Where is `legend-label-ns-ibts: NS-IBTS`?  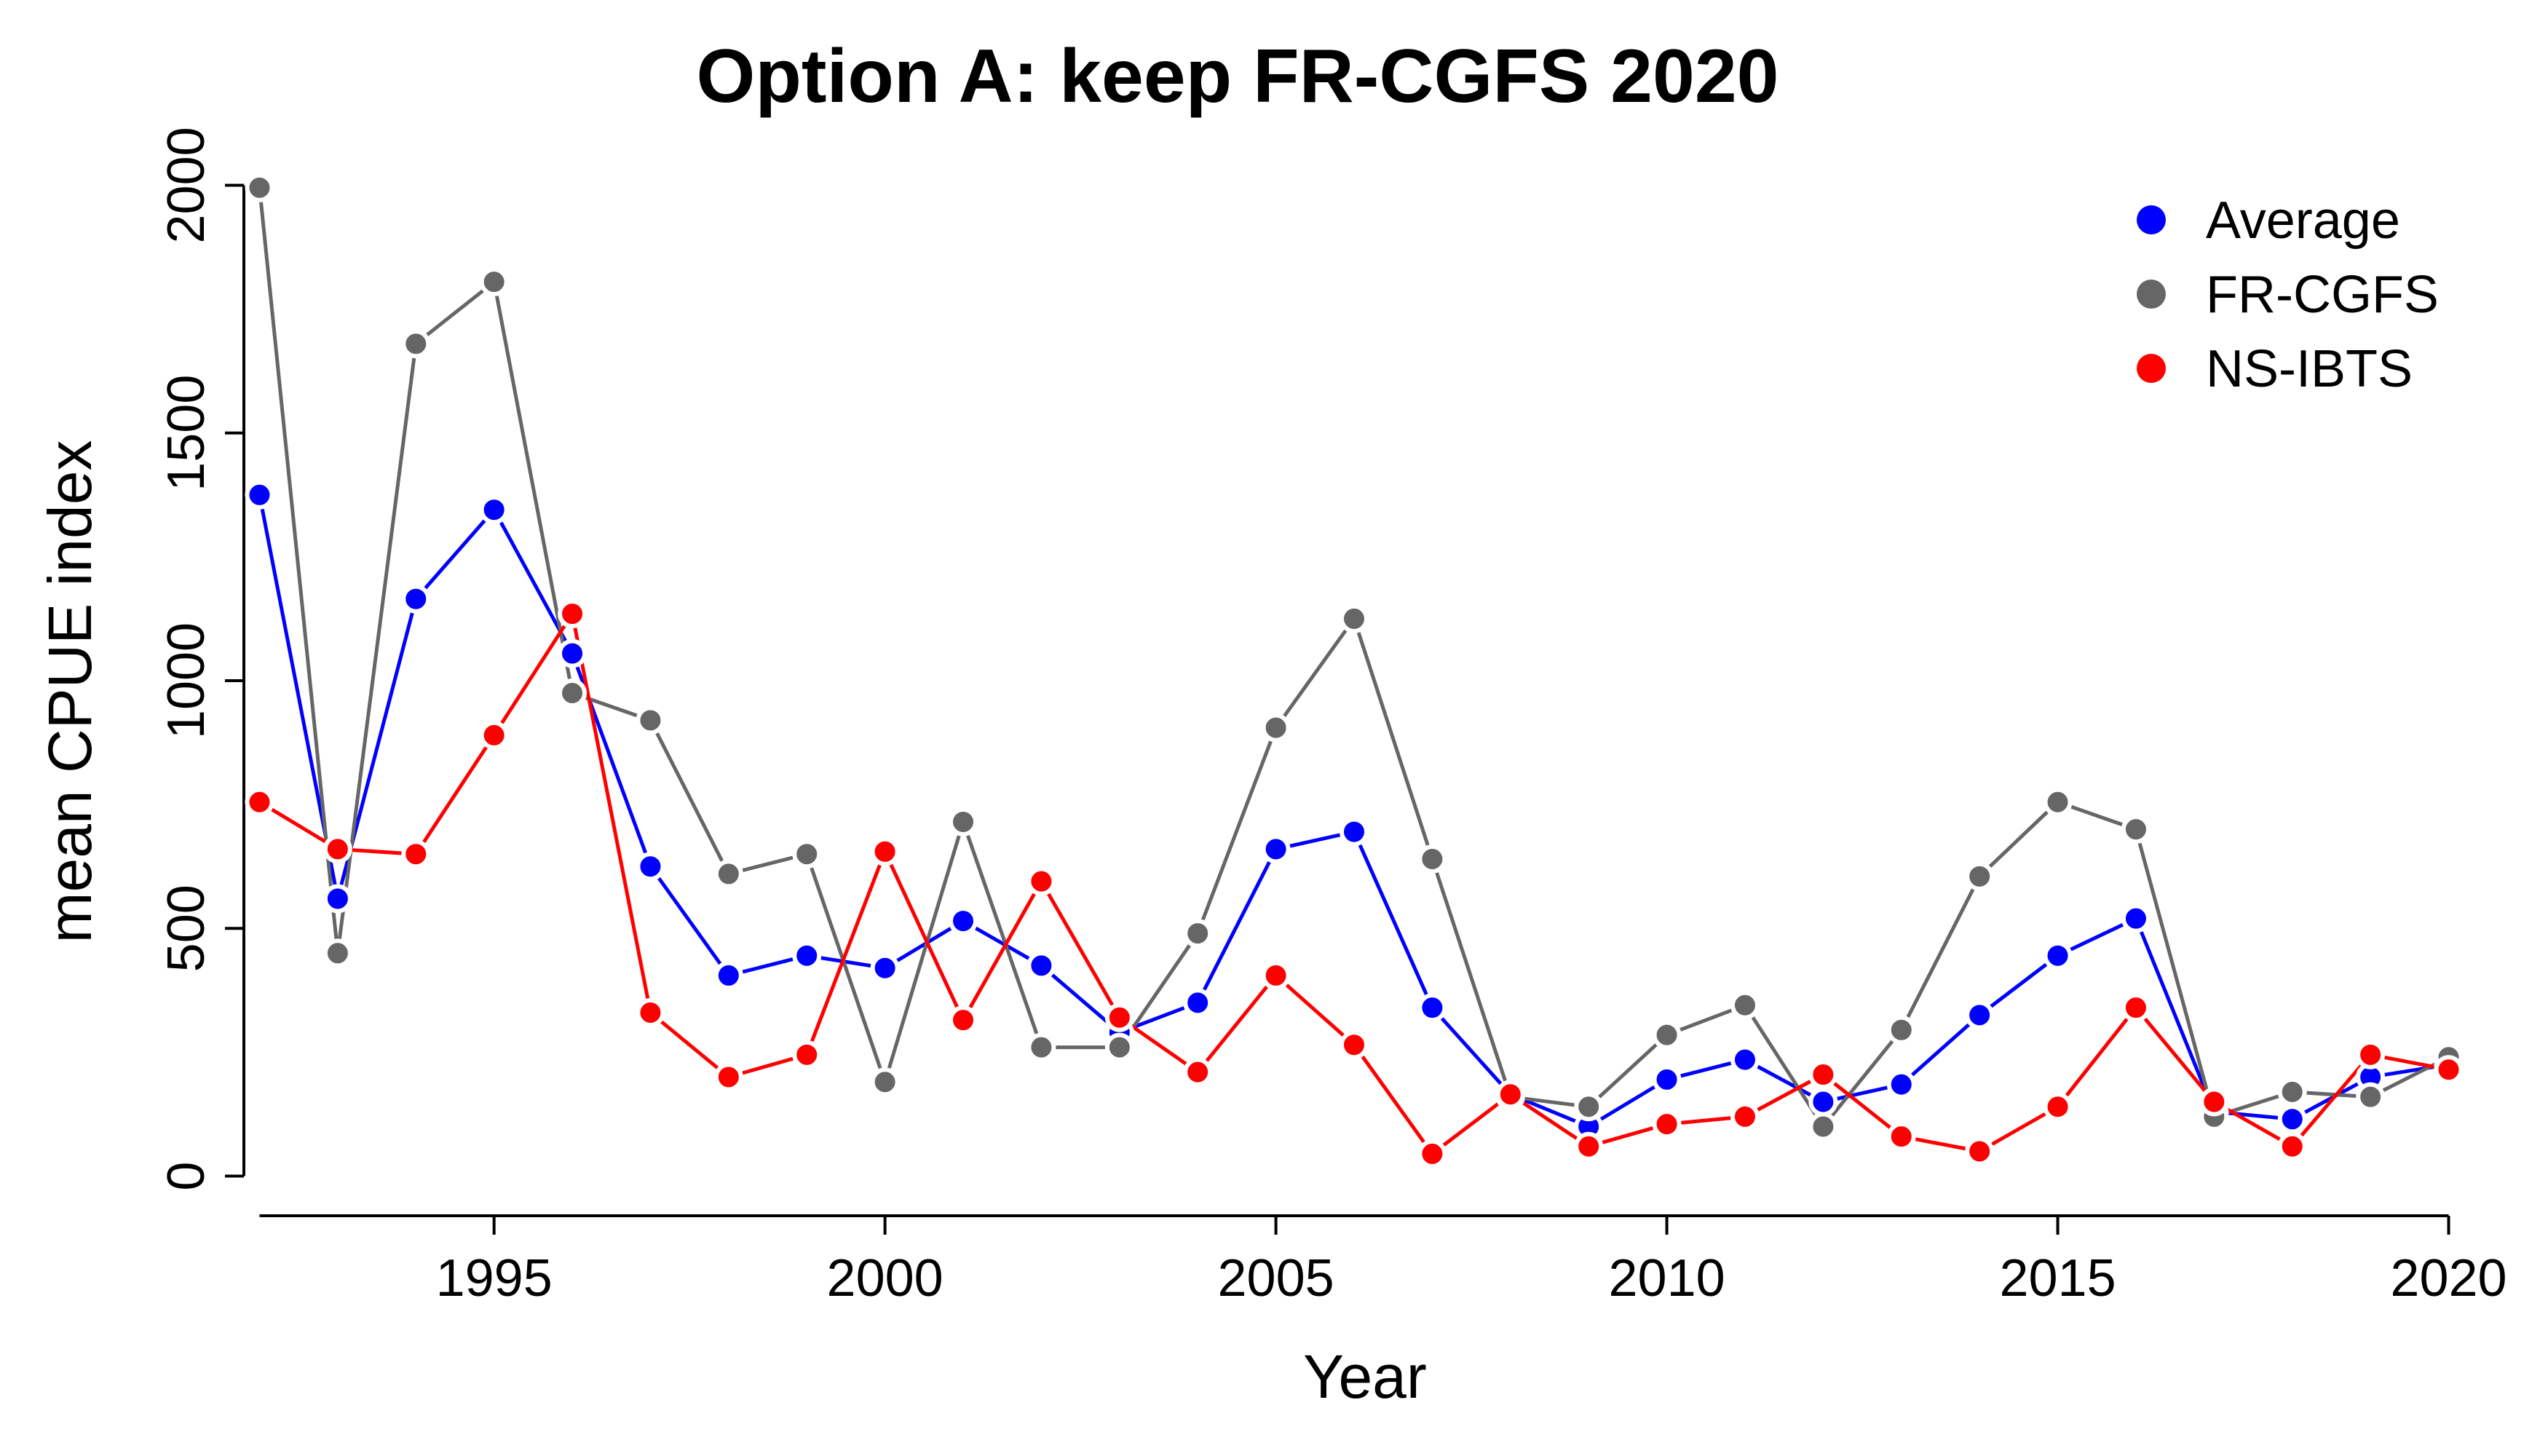 legend-label-ns-ibts: NS-IBTS is located at coordinates (2309, 369).